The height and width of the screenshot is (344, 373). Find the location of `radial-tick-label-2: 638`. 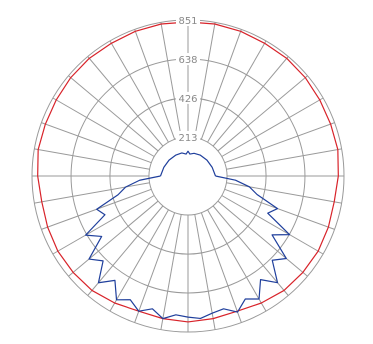

radial-tick-label-2: 638 is located at coordinates (187, 60).